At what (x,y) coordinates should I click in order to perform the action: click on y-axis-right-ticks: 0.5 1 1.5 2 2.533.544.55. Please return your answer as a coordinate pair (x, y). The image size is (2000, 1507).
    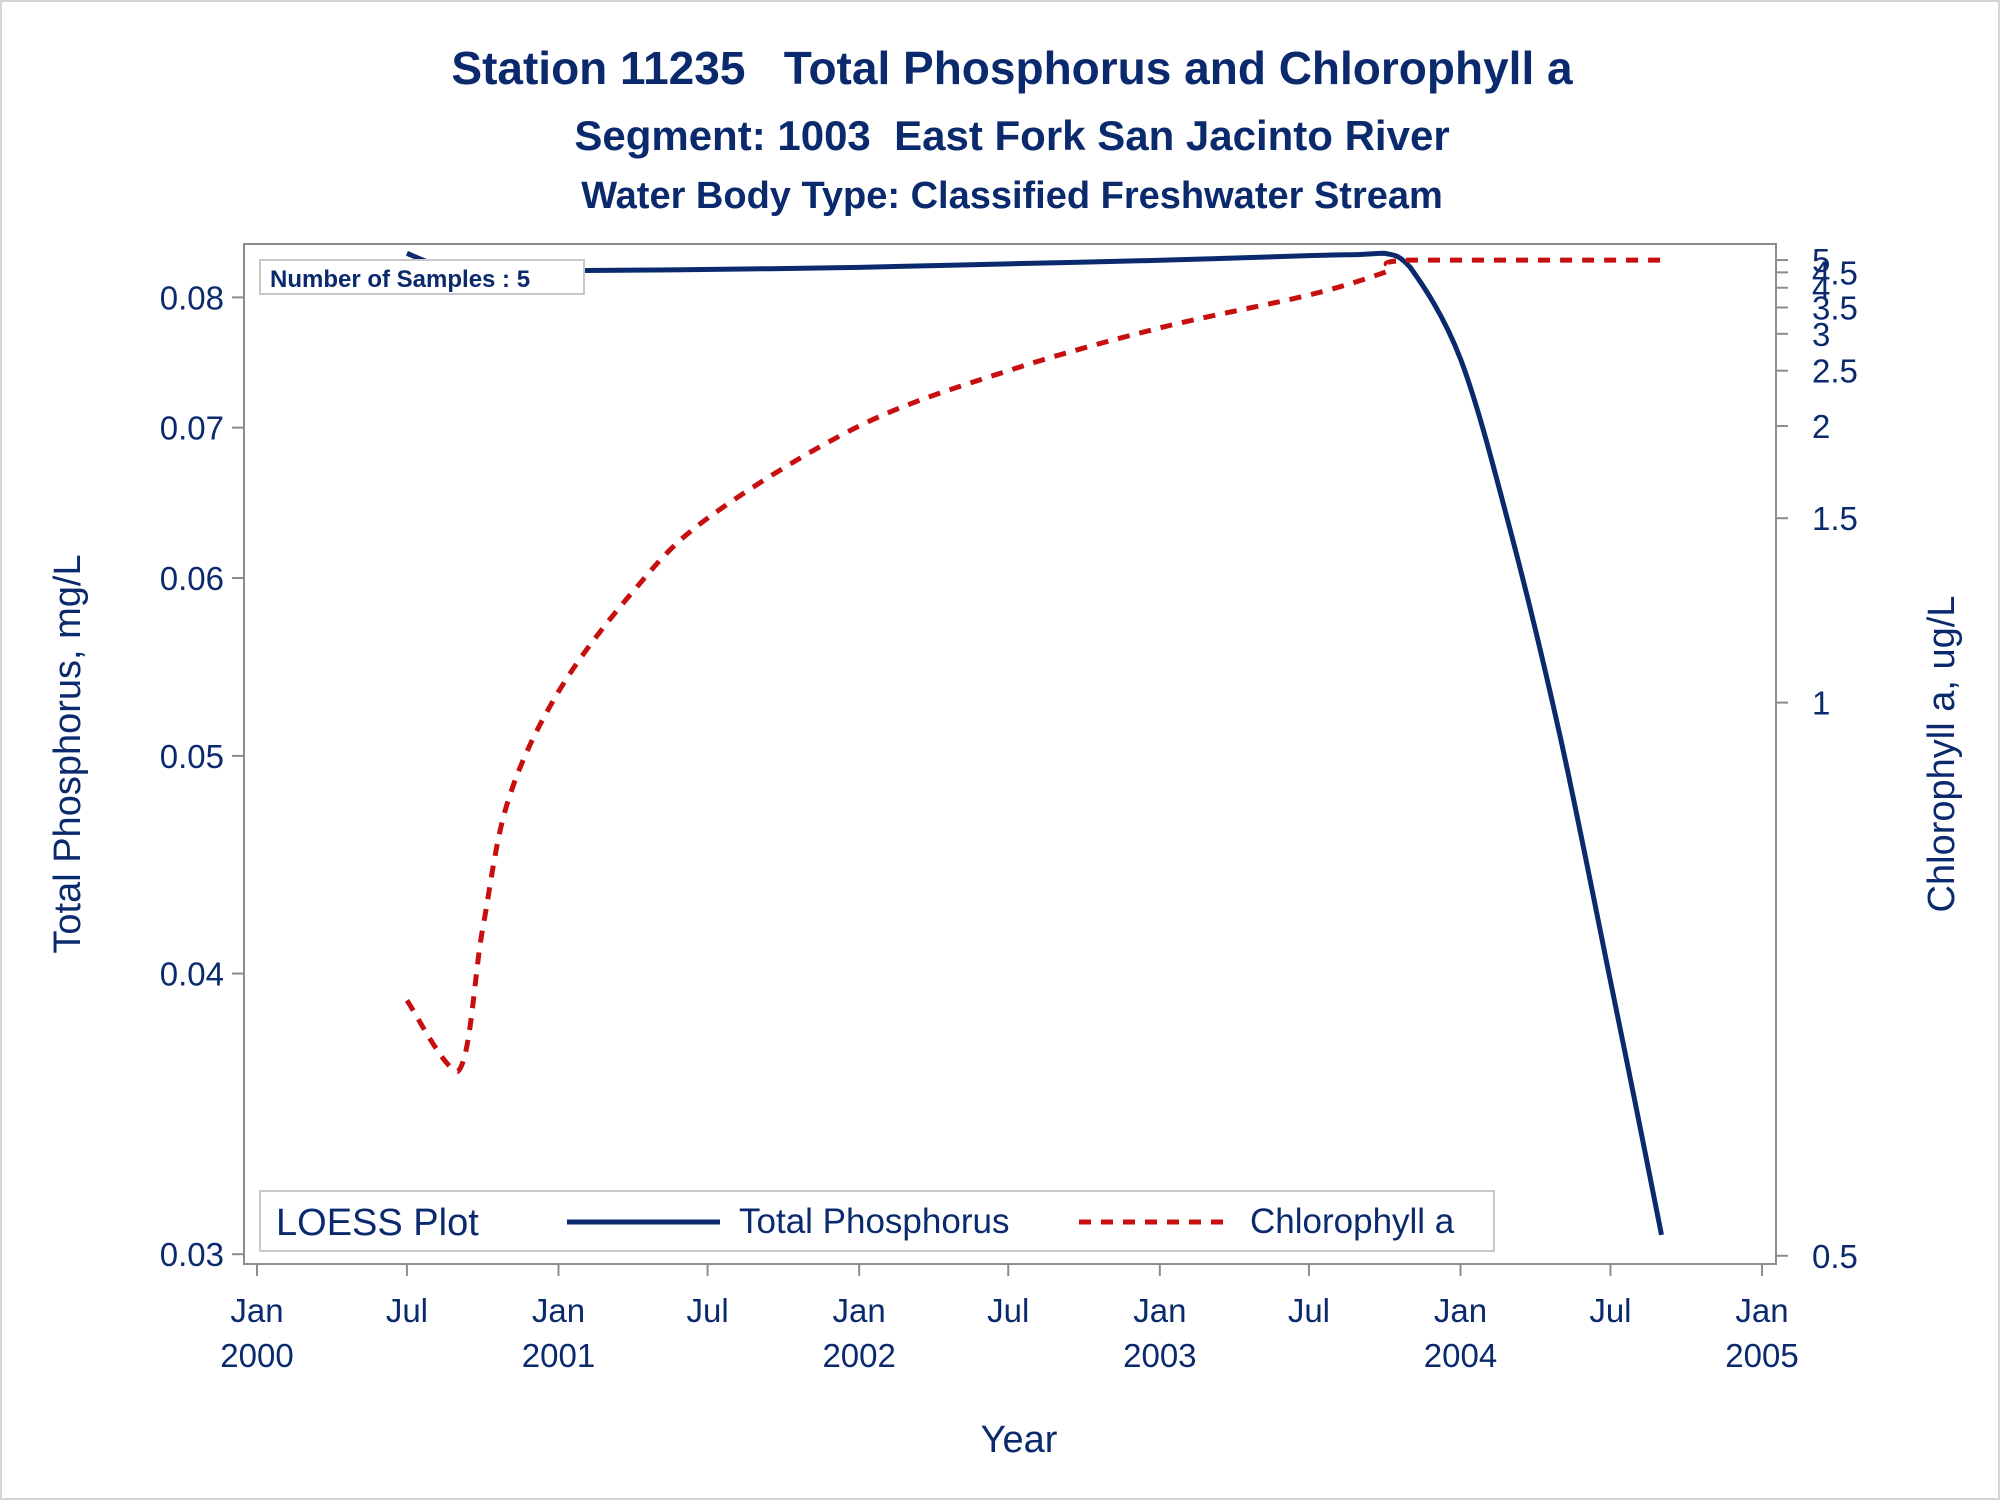
    Looking at the image, I should click on (1817, 758).